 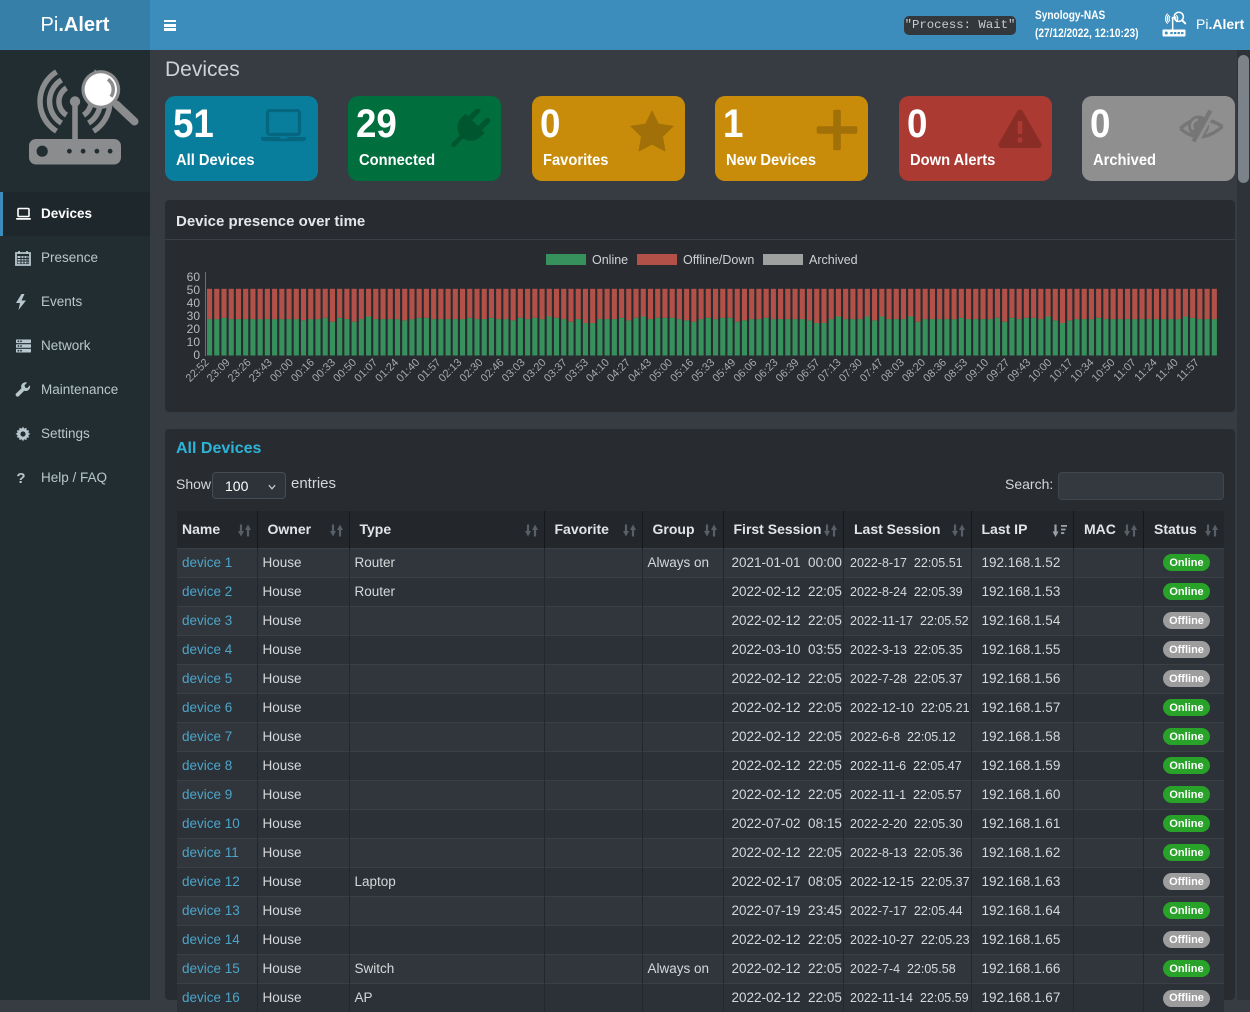 I want to click on svg-text: 10, so click(x=194, y=342).